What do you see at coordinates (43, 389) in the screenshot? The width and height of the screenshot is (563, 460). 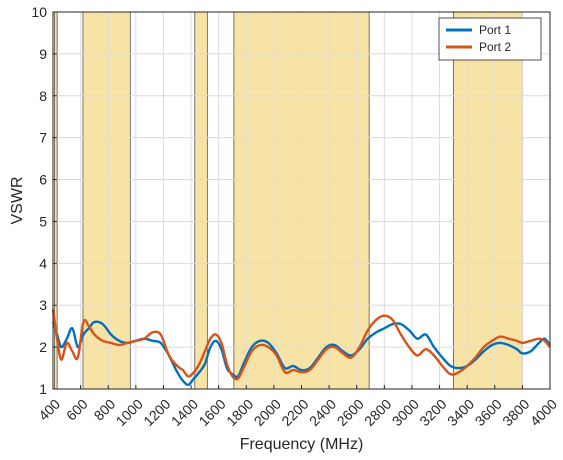 I see `y-tick-label: 1` at bounding box center [43, 389].